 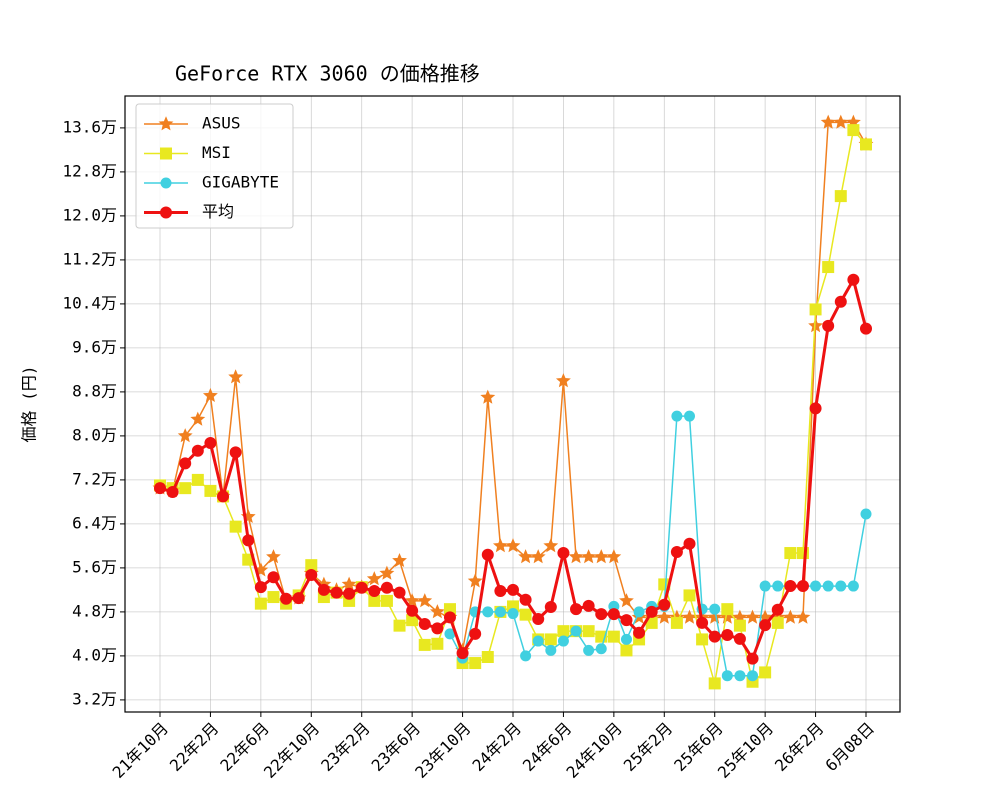 What do you see at coordinates (194, 747) in the screenshot?
I see `x-tick-label: 22年2月` at bounding box center [194, 747].